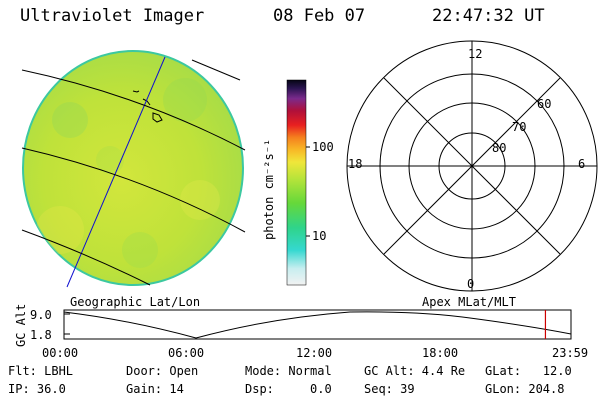 The image size is (600, 400). What do you see at coordinates (186, 353) in the screenshot?
I see `timeline-xtick: 06:00` at bounding box center [186, 353].